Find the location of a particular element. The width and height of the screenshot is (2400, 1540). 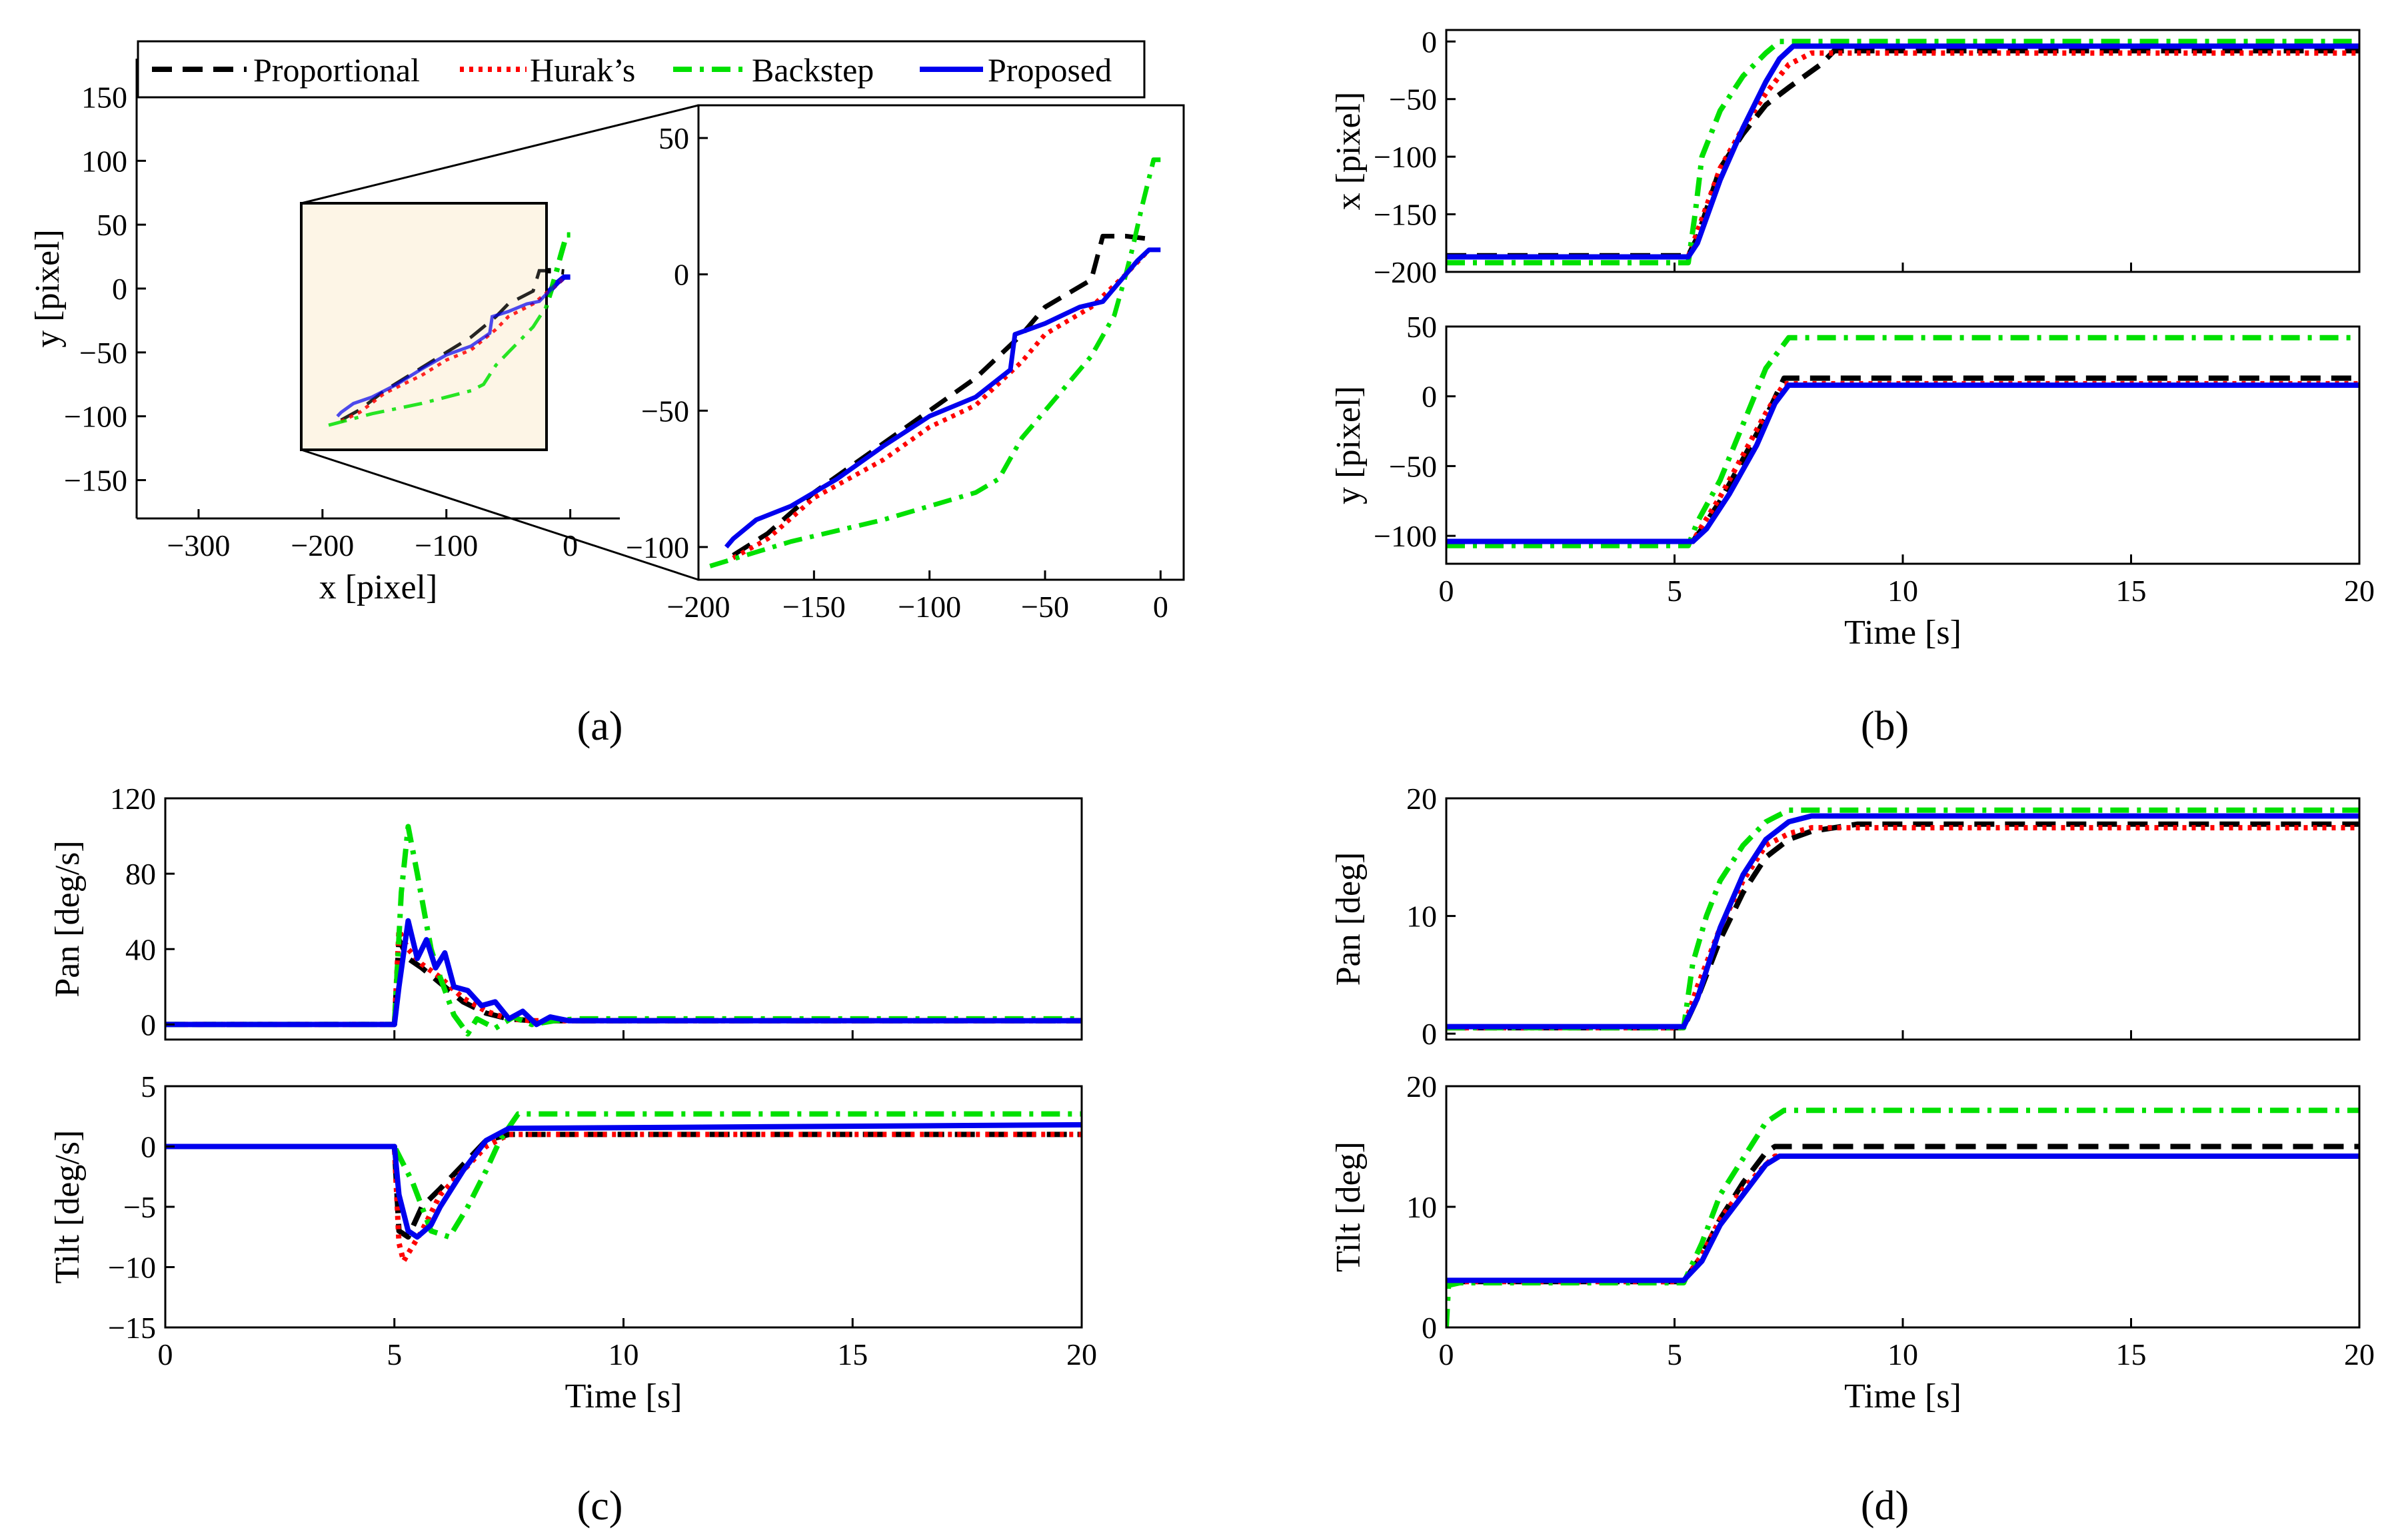

connector-line-top is located at coordinates (500, 154).